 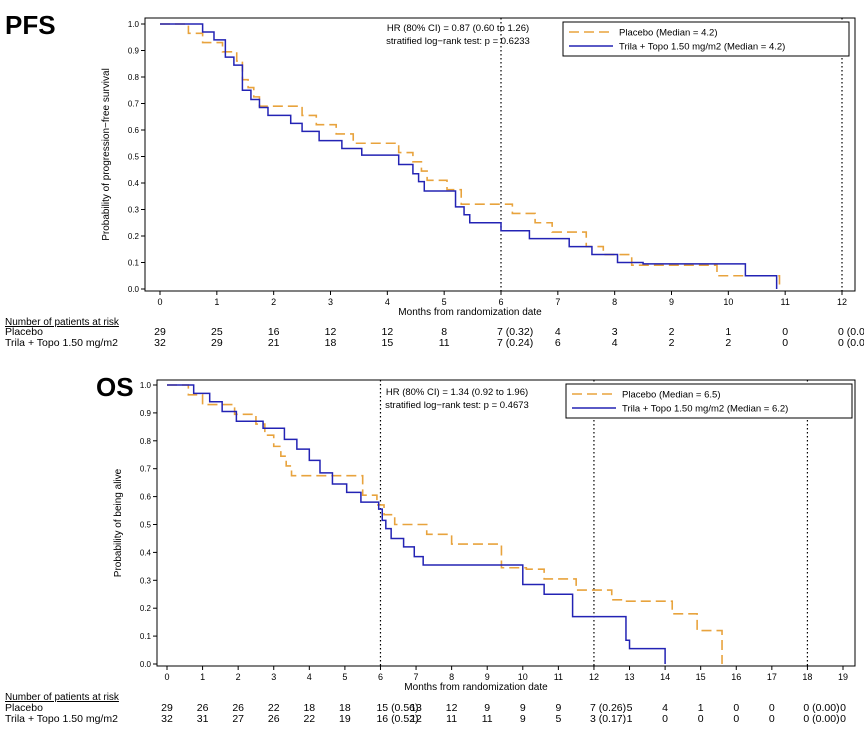 What do you see at coordinates (118, 522) in the screenshot?
I see `os-y-axis-title: Probability of being alive` at bounding box center [118, 522].